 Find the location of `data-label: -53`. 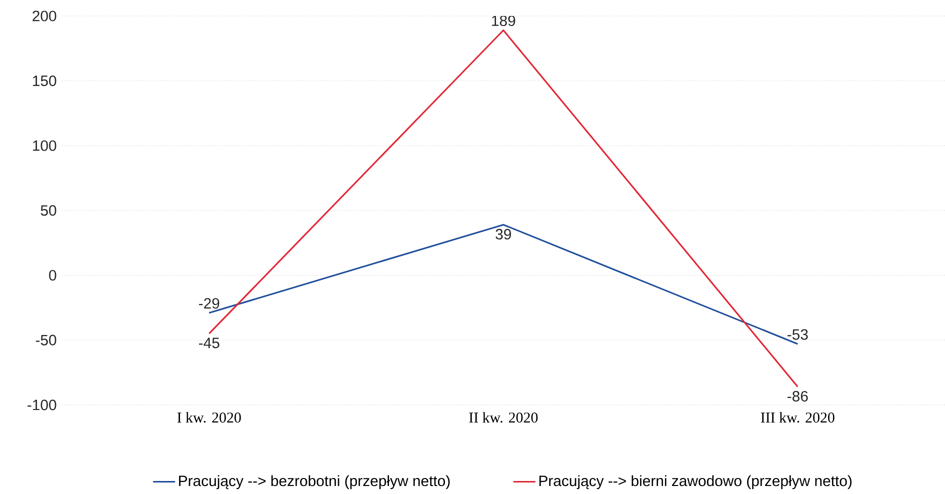

data-label: -53 is located at coordinates (798, 334).